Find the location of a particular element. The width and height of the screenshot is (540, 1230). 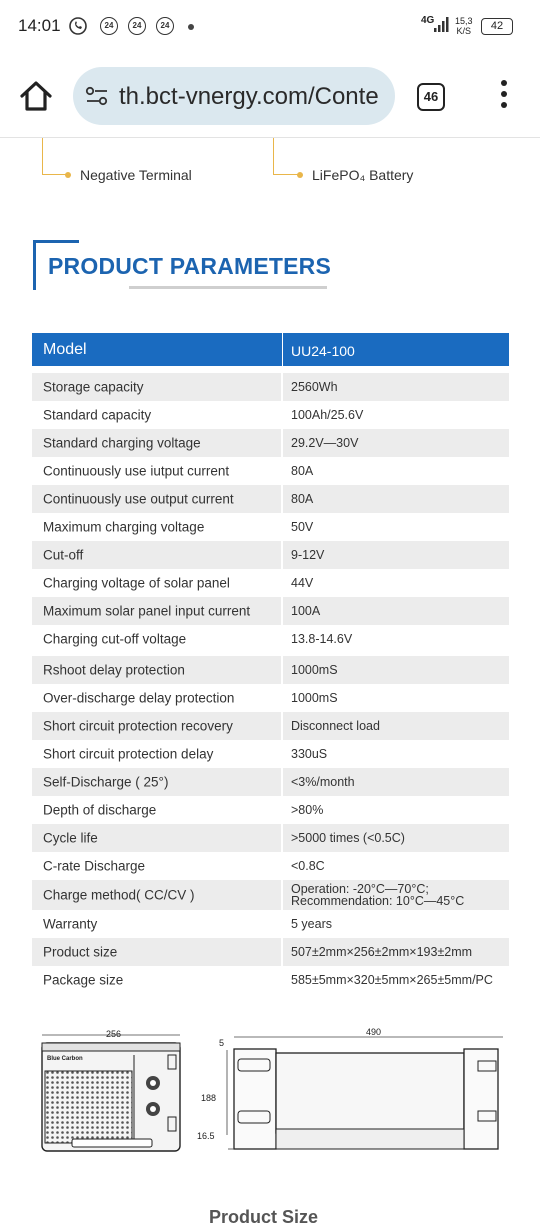

param-value: 100A is located at coordinates (306, 611).